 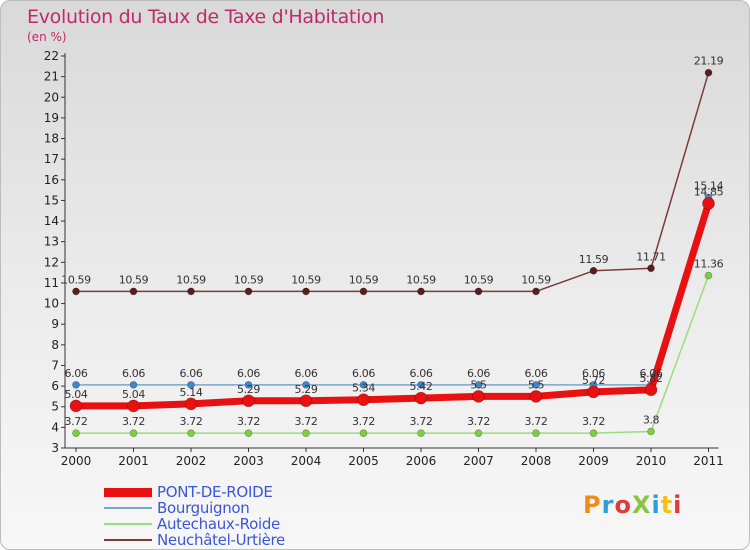 I want to click on y-tick-label: 17, so click(x=51, y=159).